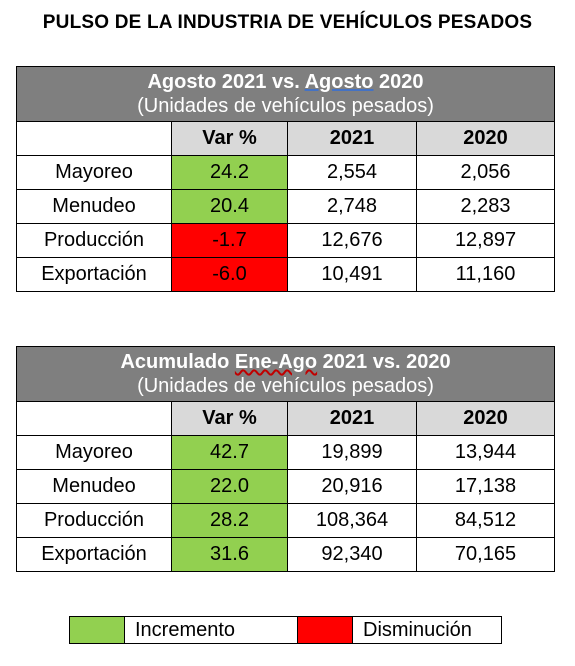  I want to click on value-2020: 13,944, so click(485, 452).